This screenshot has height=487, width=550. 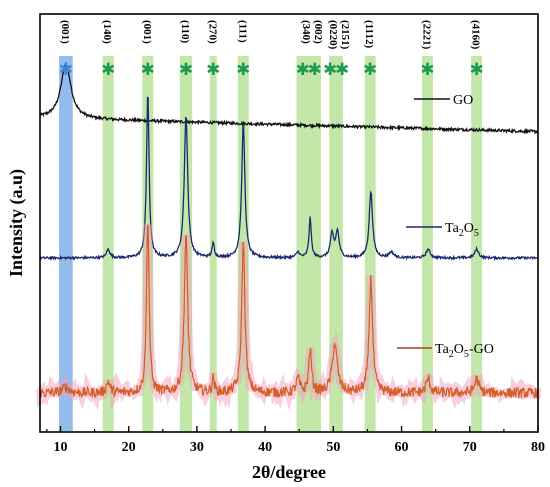 I want to click on peak-star-9-0: ✱, so click(x=427, y=70).